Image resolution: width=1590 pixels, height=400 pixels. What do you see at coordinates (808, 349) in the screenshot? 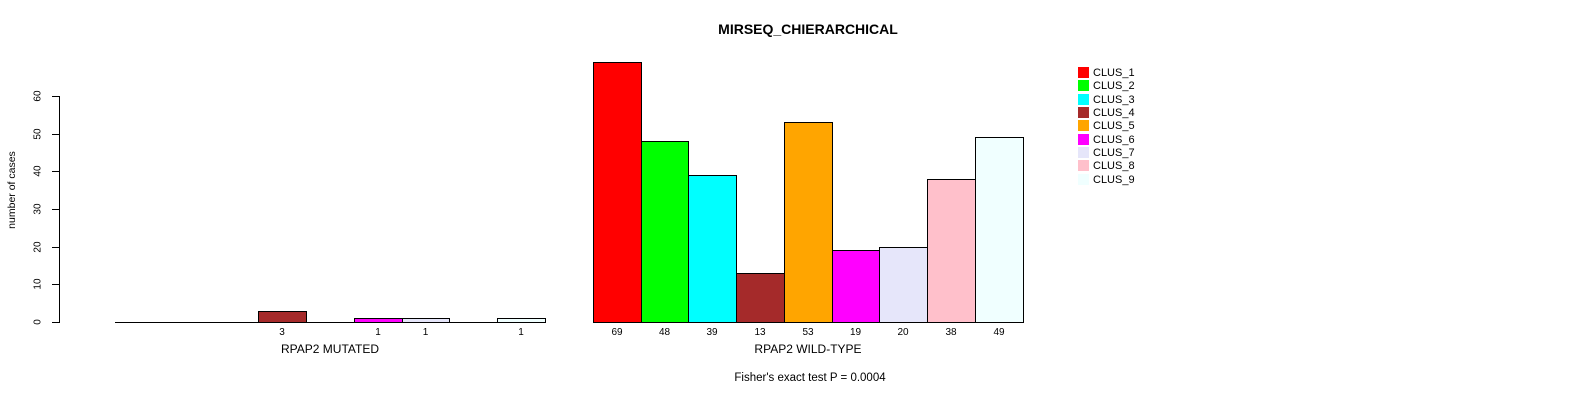
I see `x-group-label: RPAP2 WILD-TYPE` at bounding box center [808, 349].